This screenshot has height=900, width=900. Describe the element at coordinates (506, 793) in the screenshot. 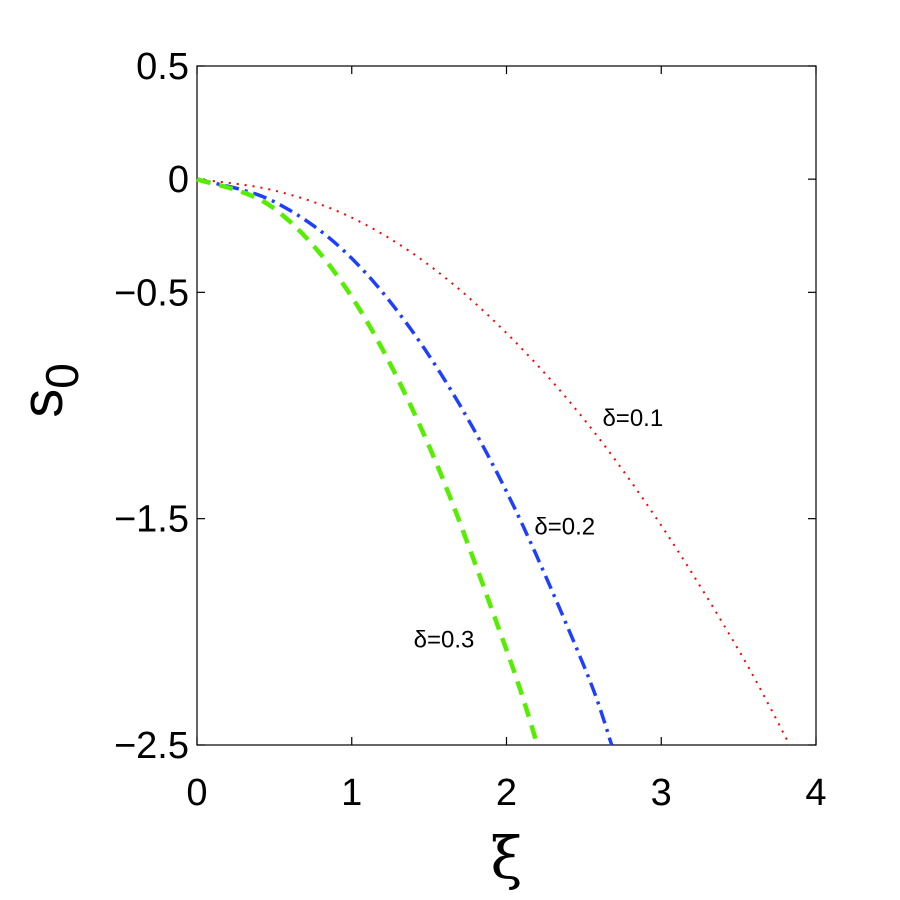

I see `x-tick-label: 2` at that location.